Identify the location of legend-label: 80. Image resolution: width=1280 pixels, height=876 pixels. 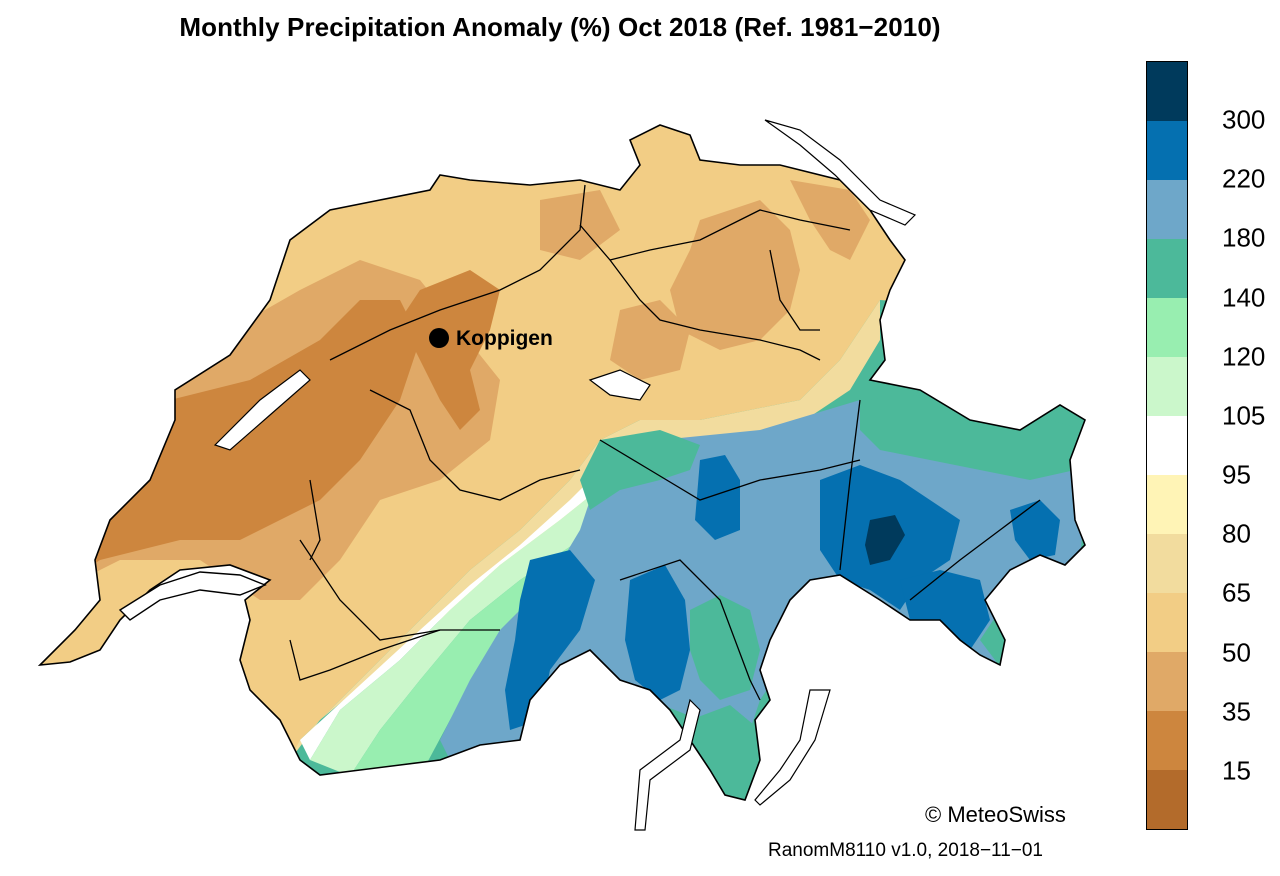
(1236, 533).